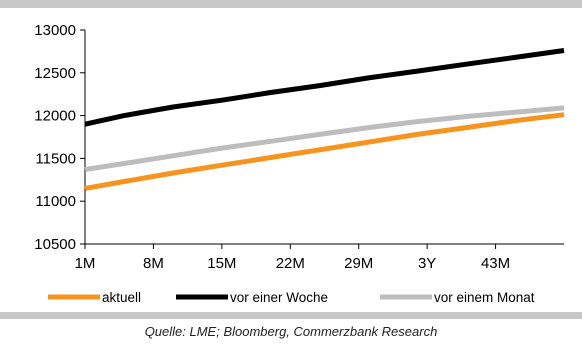  What do you see at coordinates (221, 263) in the screenshot?
I see `x-tick-label: 15M` at bounding box center [221, 263].